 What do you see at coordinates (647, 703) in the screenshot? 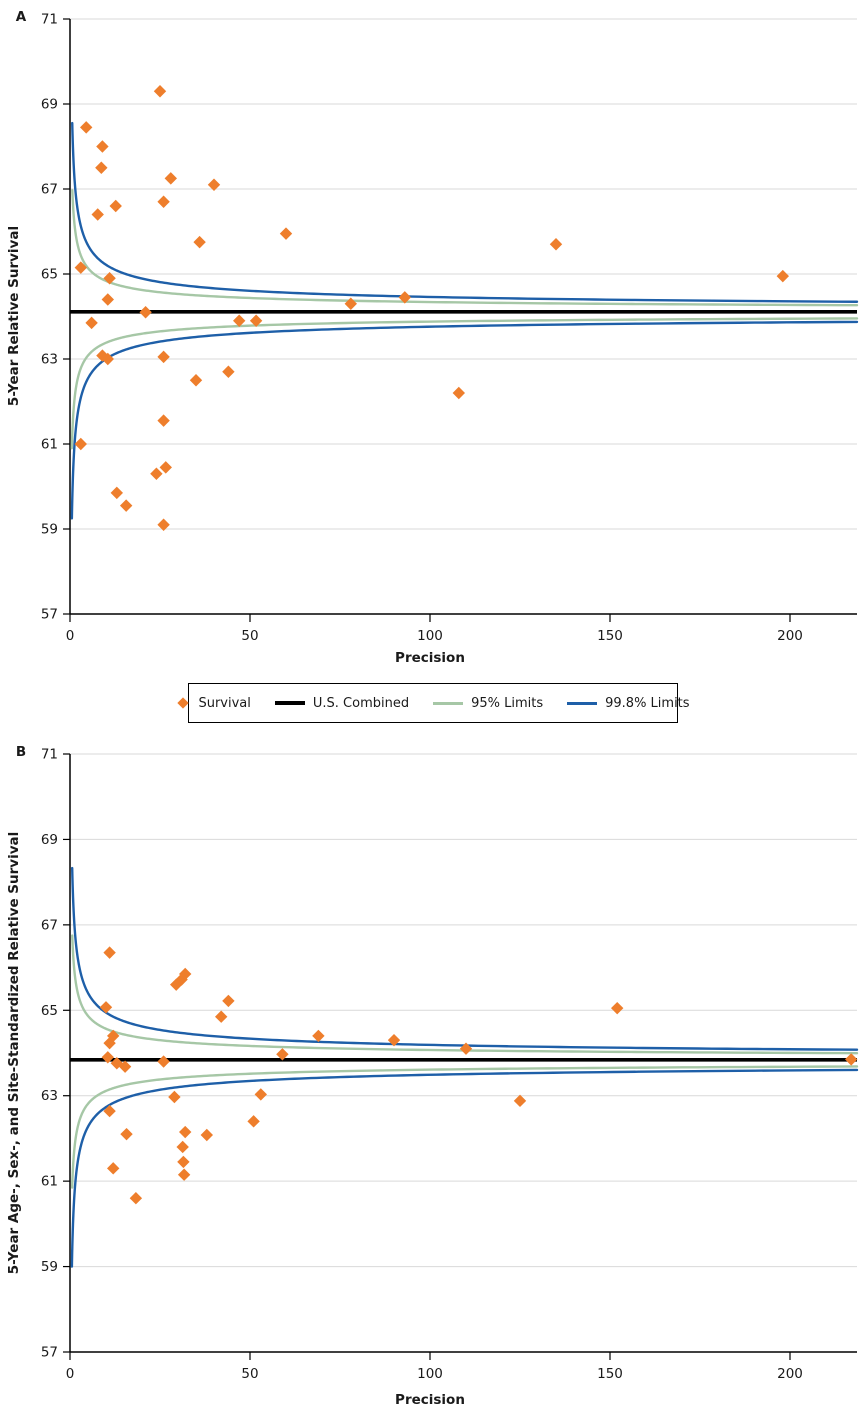
I see `legend-label-998-limits: 99.8% Limits` at bounding box center [647, 703].